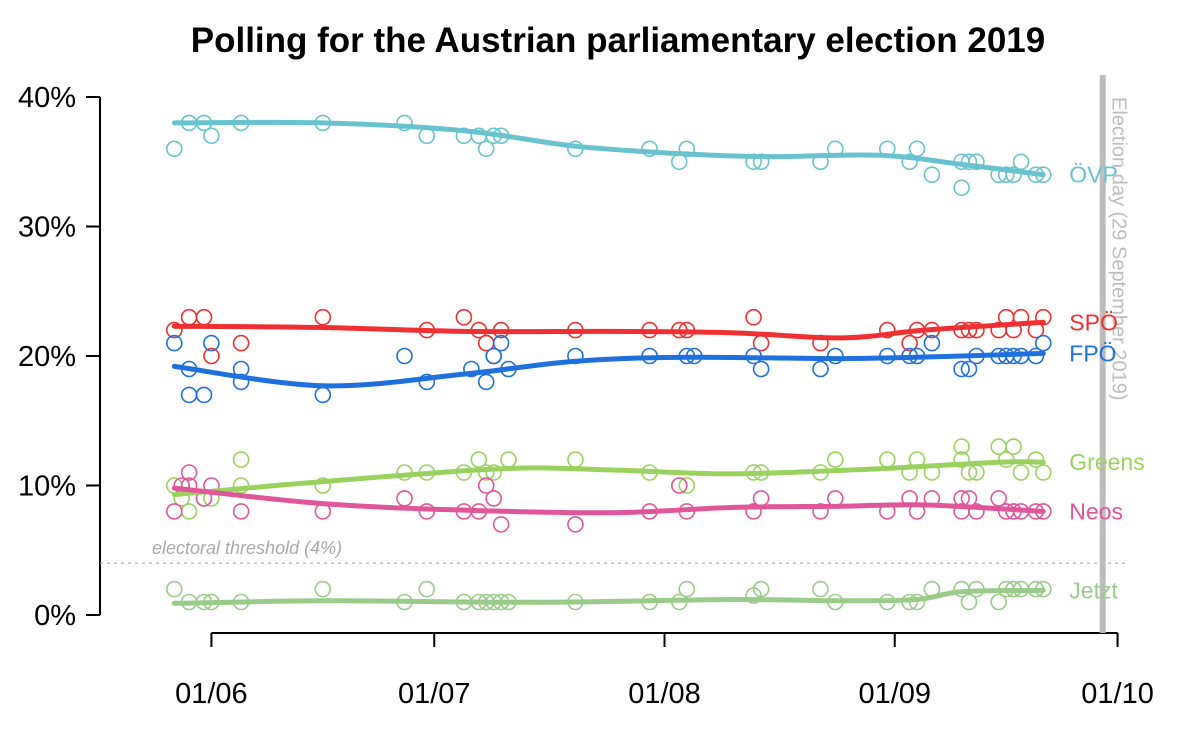 Image resolution: width=1200 pixels, height=750 pixels. Describe the element at coordinates (1106, 383) in the screenshot. I see `series-labels: ÖVP SPÖ FPÖ Greens Neos Jetzt` at that location.